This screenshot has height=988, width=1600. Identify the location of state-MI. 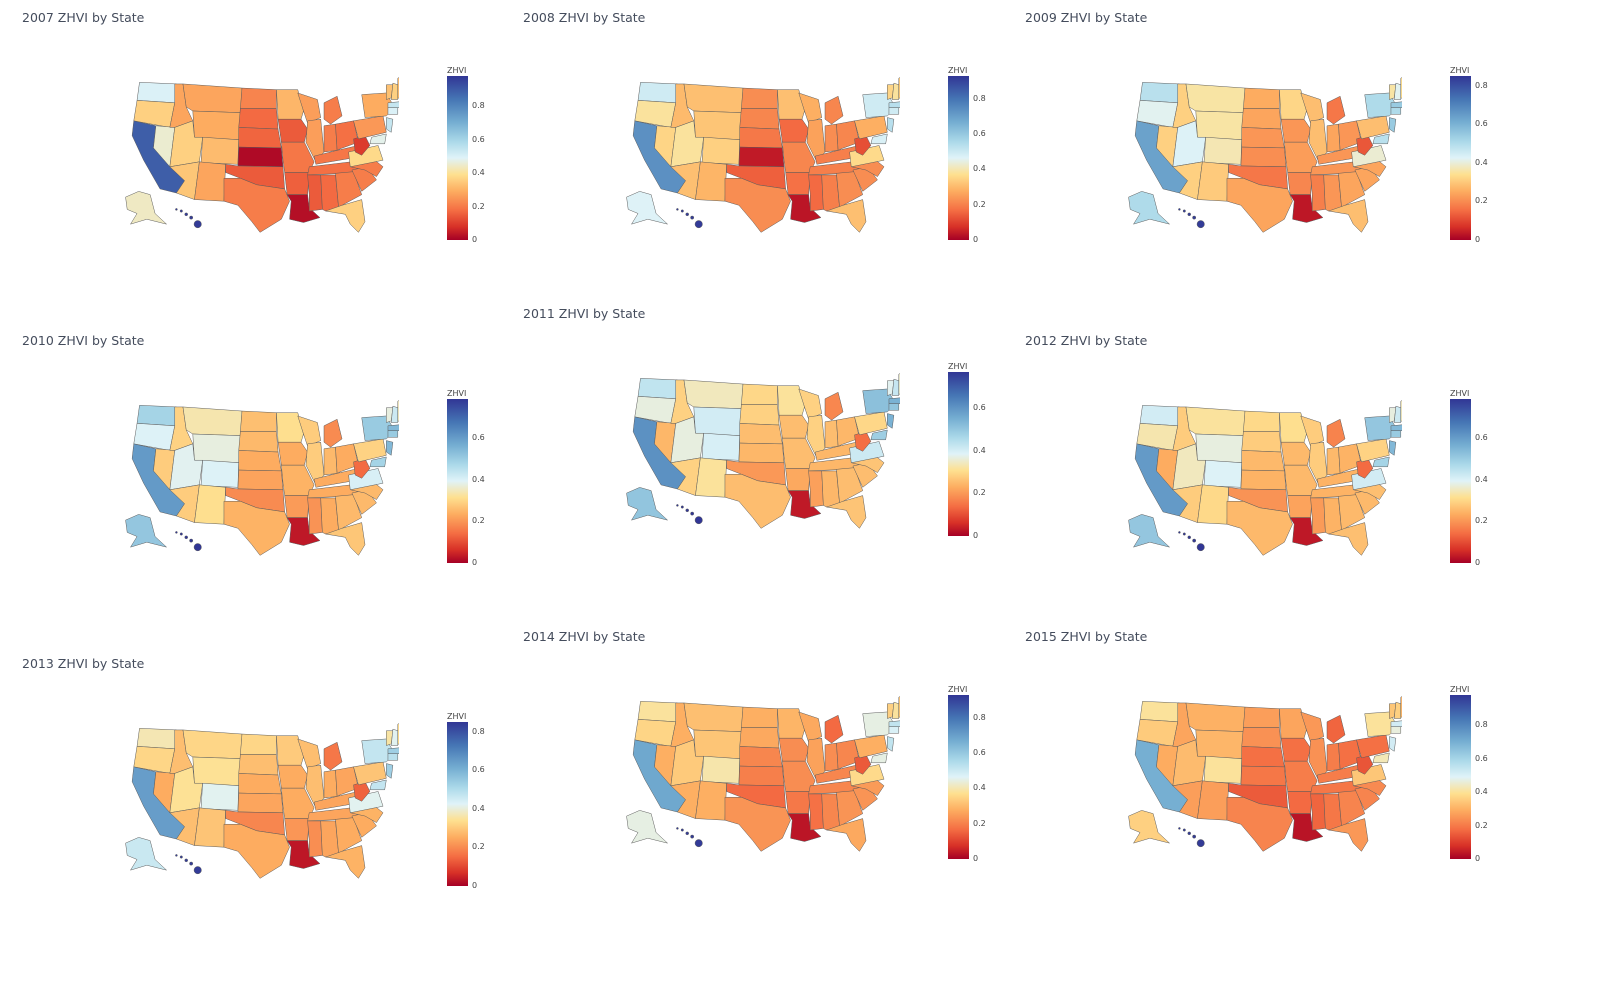
(1336, 110).